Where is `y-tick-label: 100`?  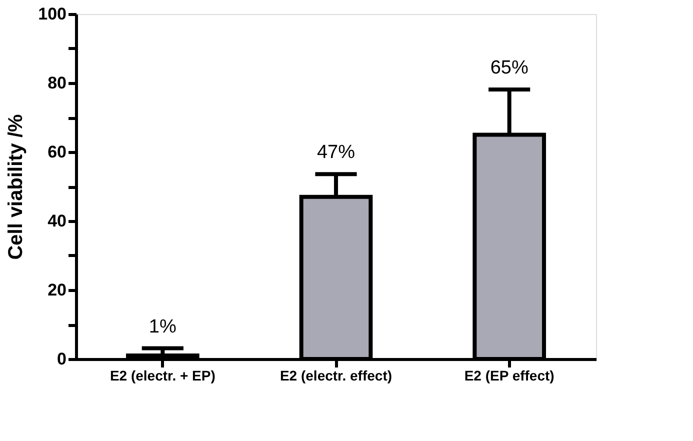
y-tick-label: 100 is located at coordinates (52, 14).